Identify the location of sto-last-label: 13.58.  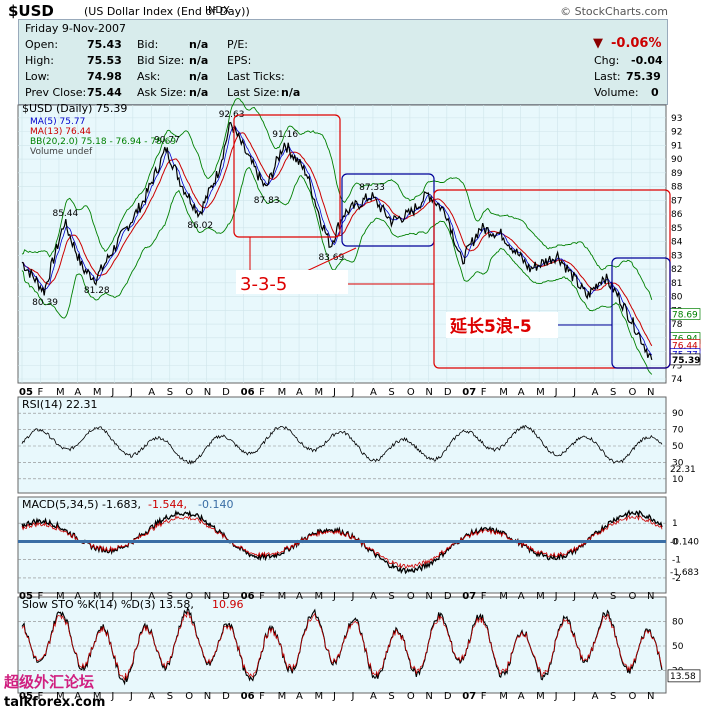
(683, 677).